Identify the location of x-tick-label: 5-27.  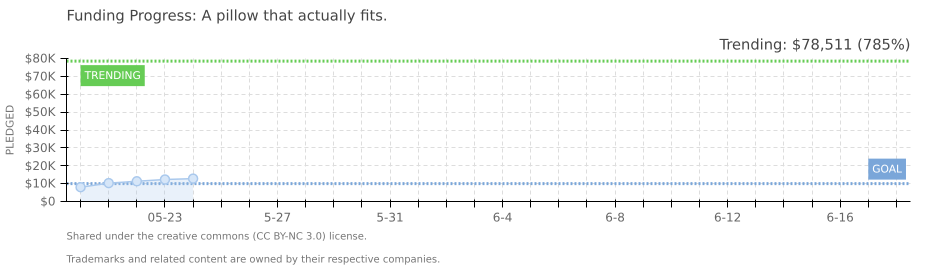
(278, 217).